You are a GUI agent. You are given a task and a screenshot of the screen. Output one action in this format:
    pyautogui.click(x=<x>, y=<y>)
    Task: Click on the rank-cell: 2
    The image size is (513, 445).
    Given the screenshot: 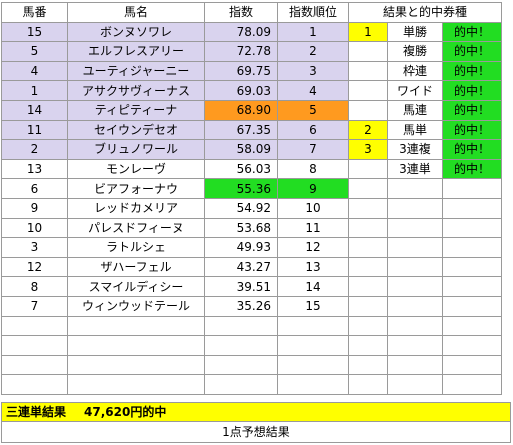 What is the action you would take?
    pyautogui.click(x=313, y=51)
    